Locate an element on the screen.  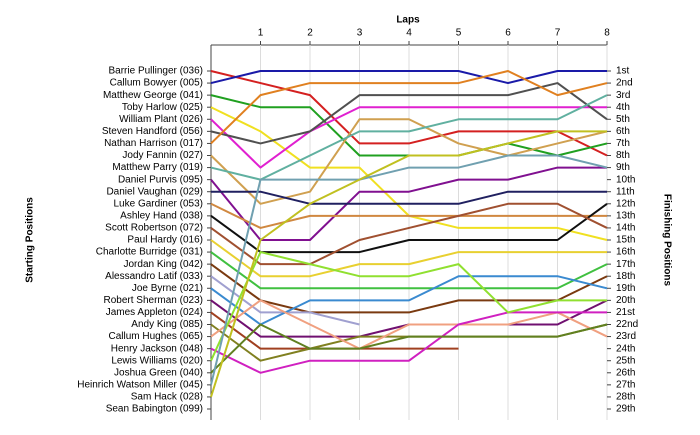
y2-tick-label: 6th is located at coordinates (623, 131).